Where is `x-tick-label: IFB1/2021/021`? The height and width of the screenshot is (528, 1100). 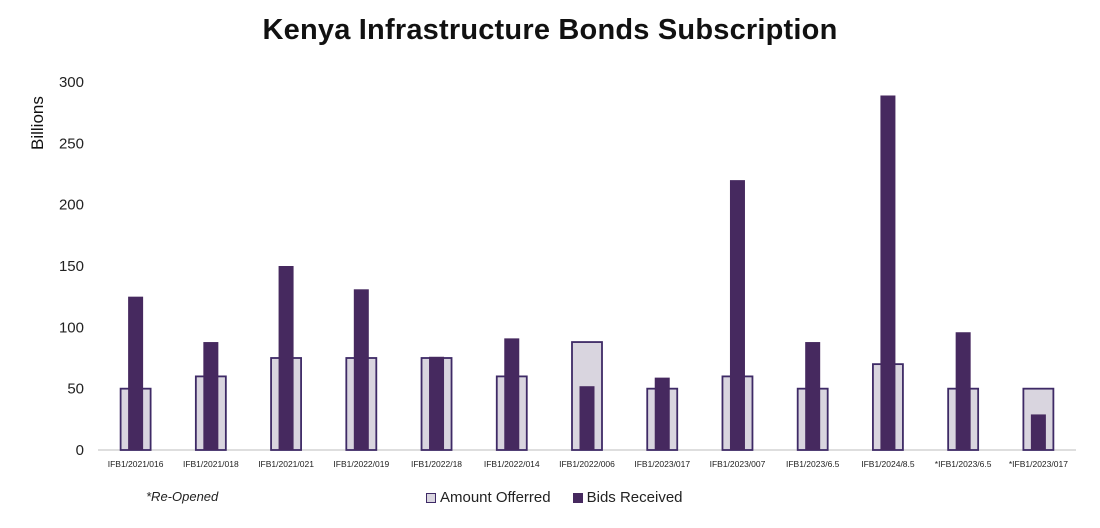
x-tick-label: IFB1/2021/021 is located at coordinates (286, 464).